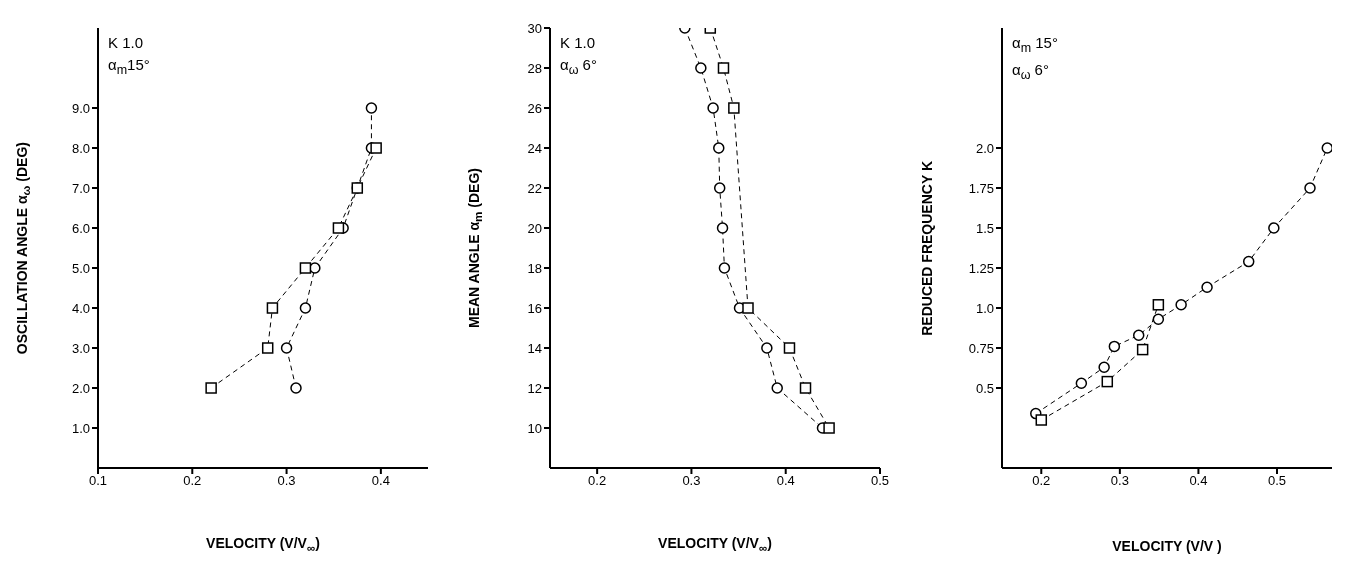 Image resolution: width=1370 pixels, height=584 pixels. Describe the element at coordinates (984, 388) in the screenshot. I see `y-tick-label: 0.5` at that location.